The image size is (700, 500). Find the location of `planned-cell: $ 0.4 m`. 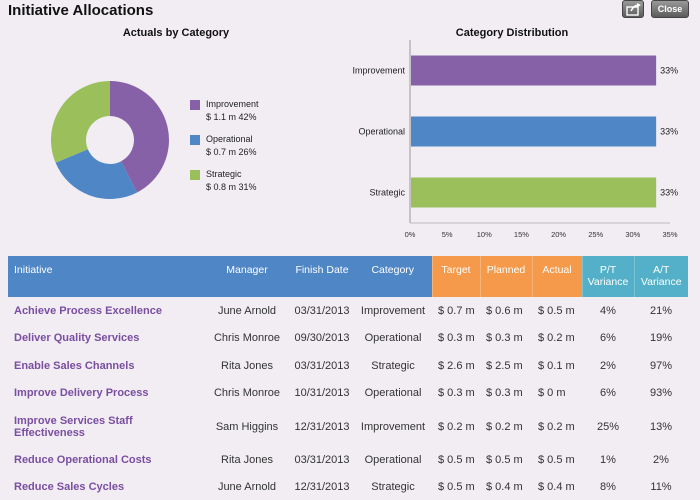

planned-cell: $ 0.4 m is located at coordinates (504, 487).